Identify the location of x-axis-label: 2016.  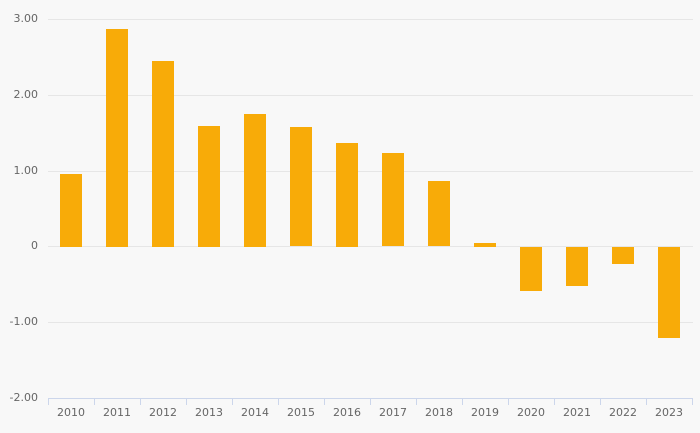
(347, 412).